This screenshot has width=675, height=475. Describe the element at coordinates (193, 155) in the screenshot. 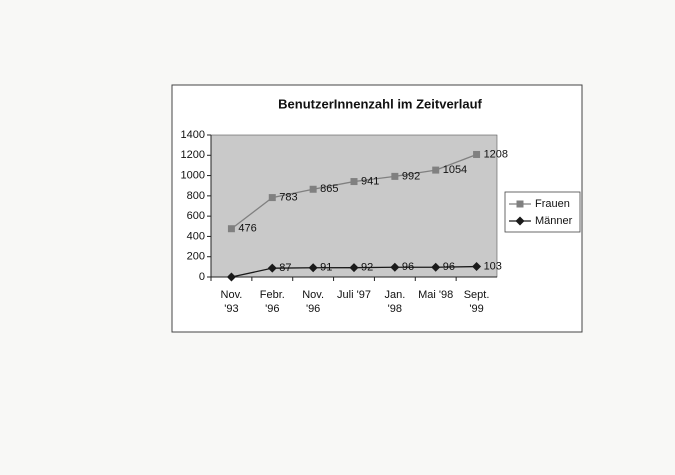

I see `y-tick-label: 1200` at that location.